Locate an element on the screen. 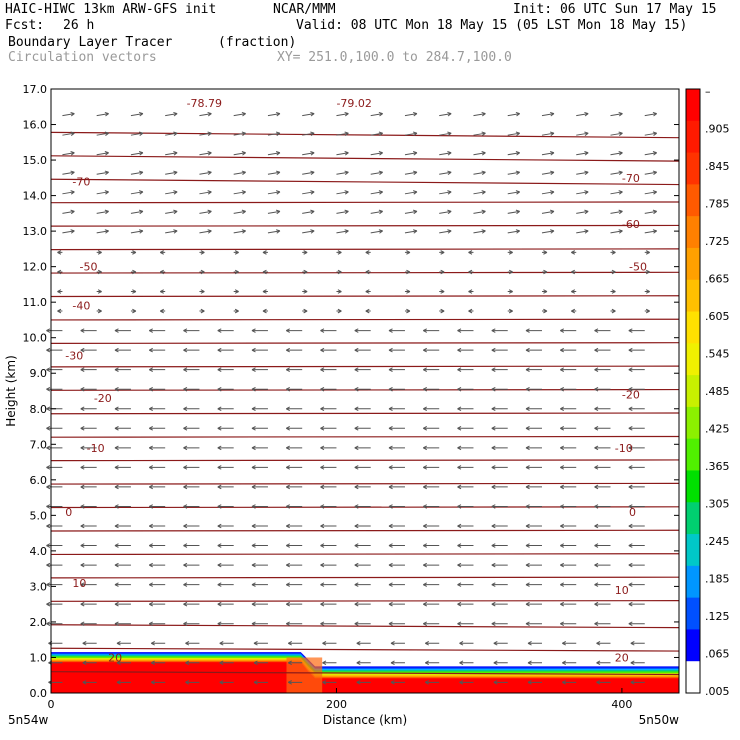 The width and height of the screenshot is (740, 740). isotherm-label: 20 is located at coordinates (115, 657).